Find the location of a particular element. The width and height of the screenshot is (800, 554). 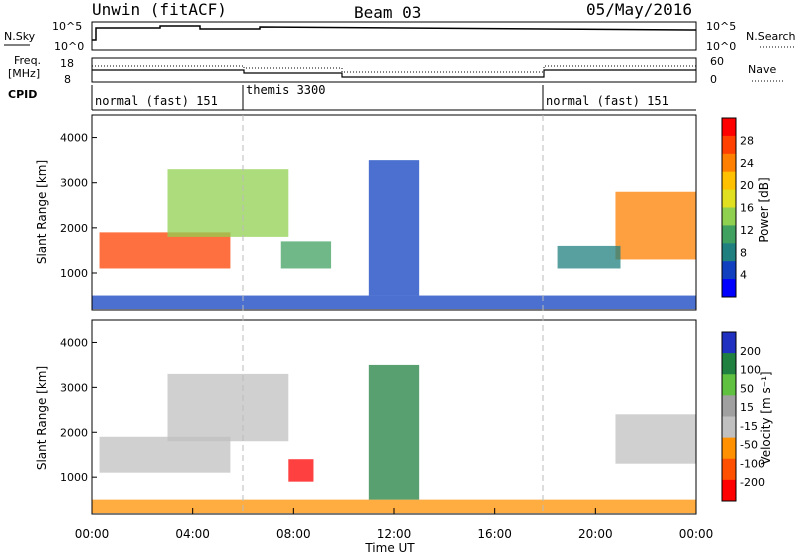

velocity-colorbar-tick-6: -100 is located at coordinates (752, 463).